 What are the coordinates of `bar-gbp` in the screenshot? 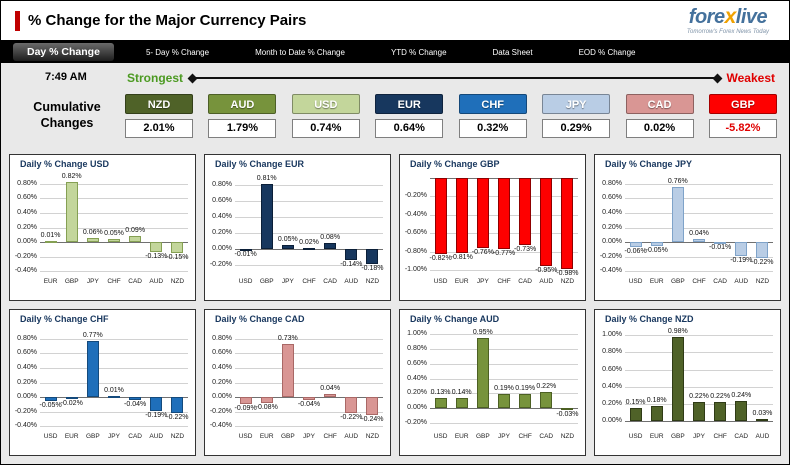 It's located at (92, 369).